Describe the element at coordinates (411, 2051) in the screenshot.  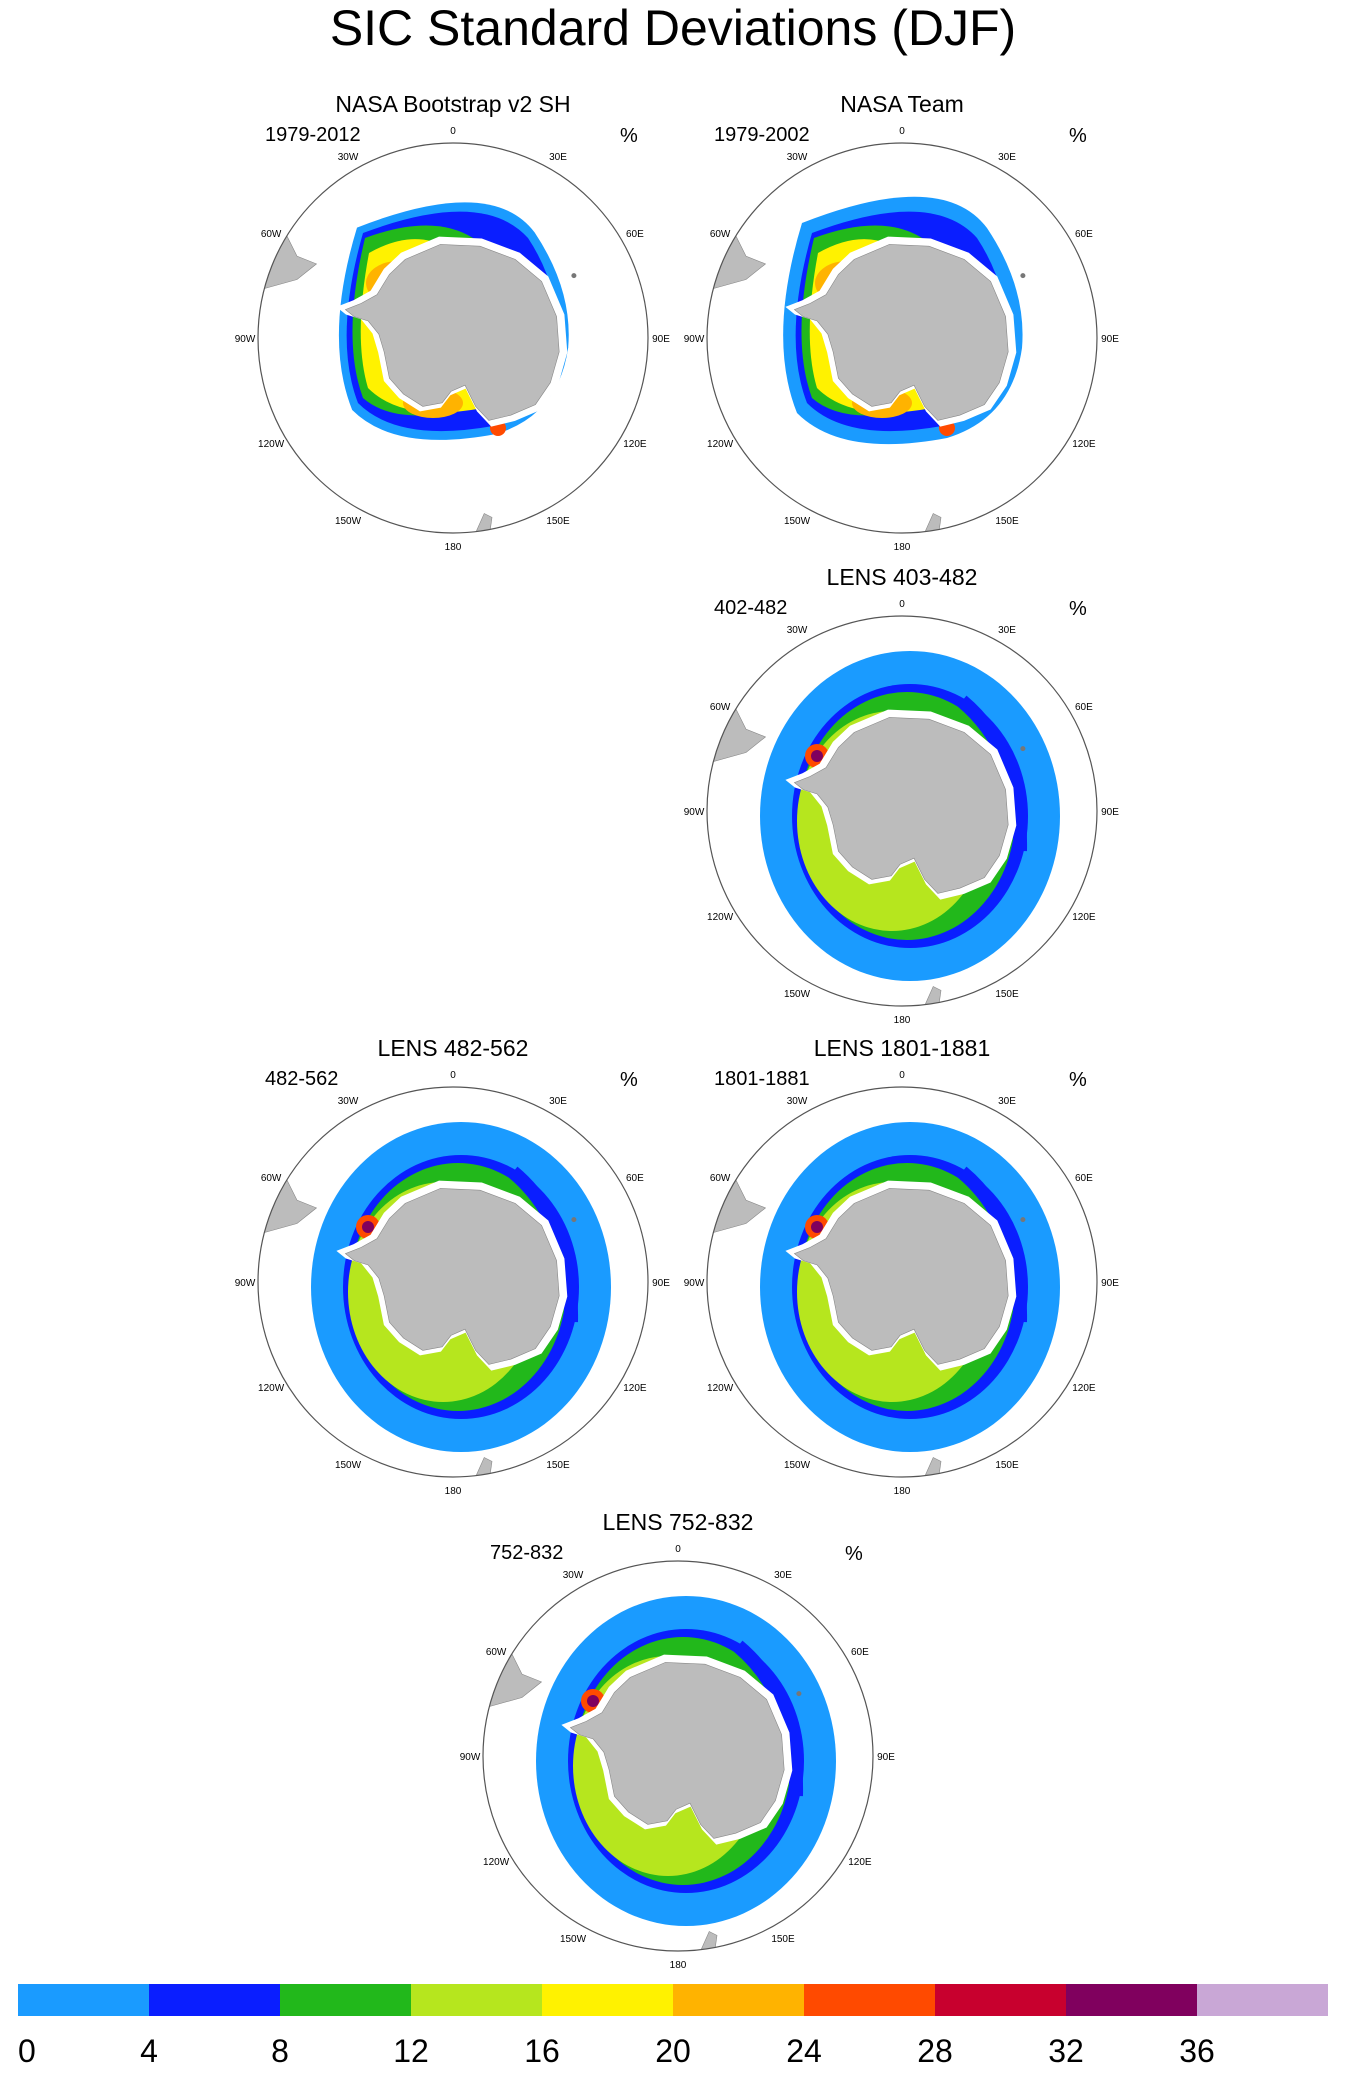
I see `colorbar-tick-label: 12` at that location.